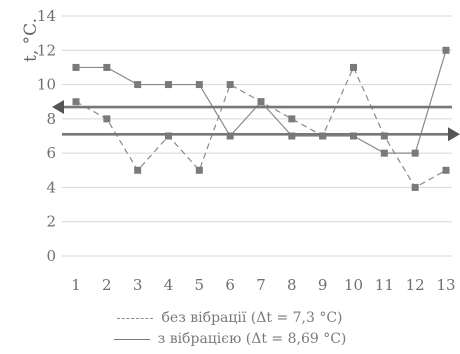  I want to click on x-tick-label: 1, so click(76, 285).